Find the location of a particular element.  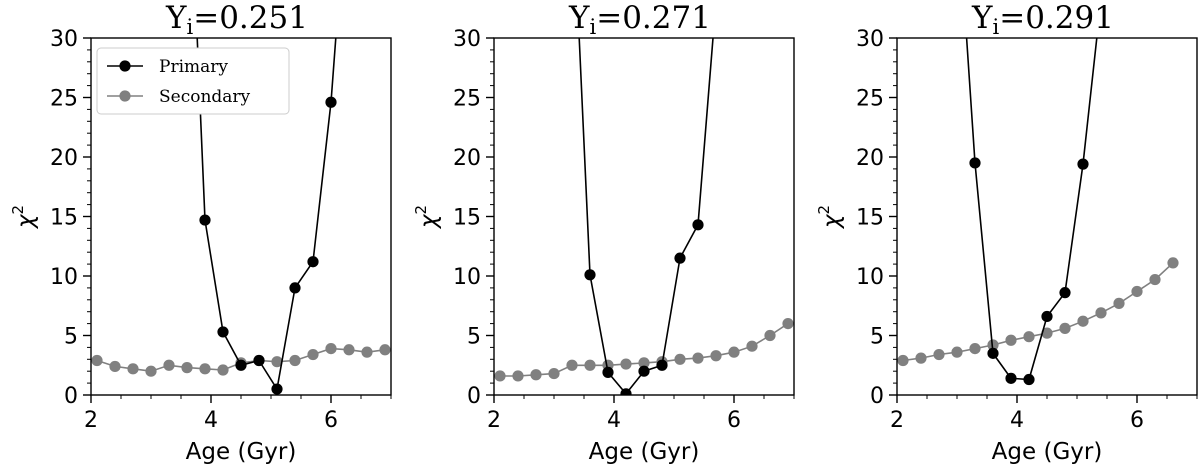

chart-title: Yi=0.271 is located at coordinates (639, 19).